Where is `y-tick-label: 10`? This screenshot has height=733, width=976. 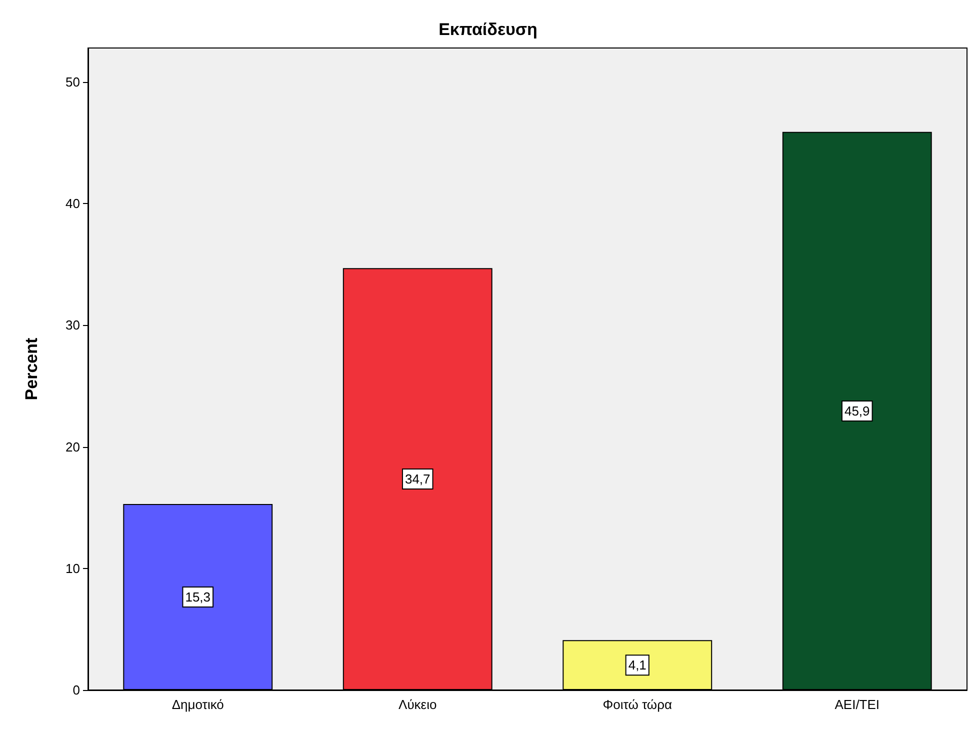
y-tick-label: 10 is located at coordinates (73, 568).